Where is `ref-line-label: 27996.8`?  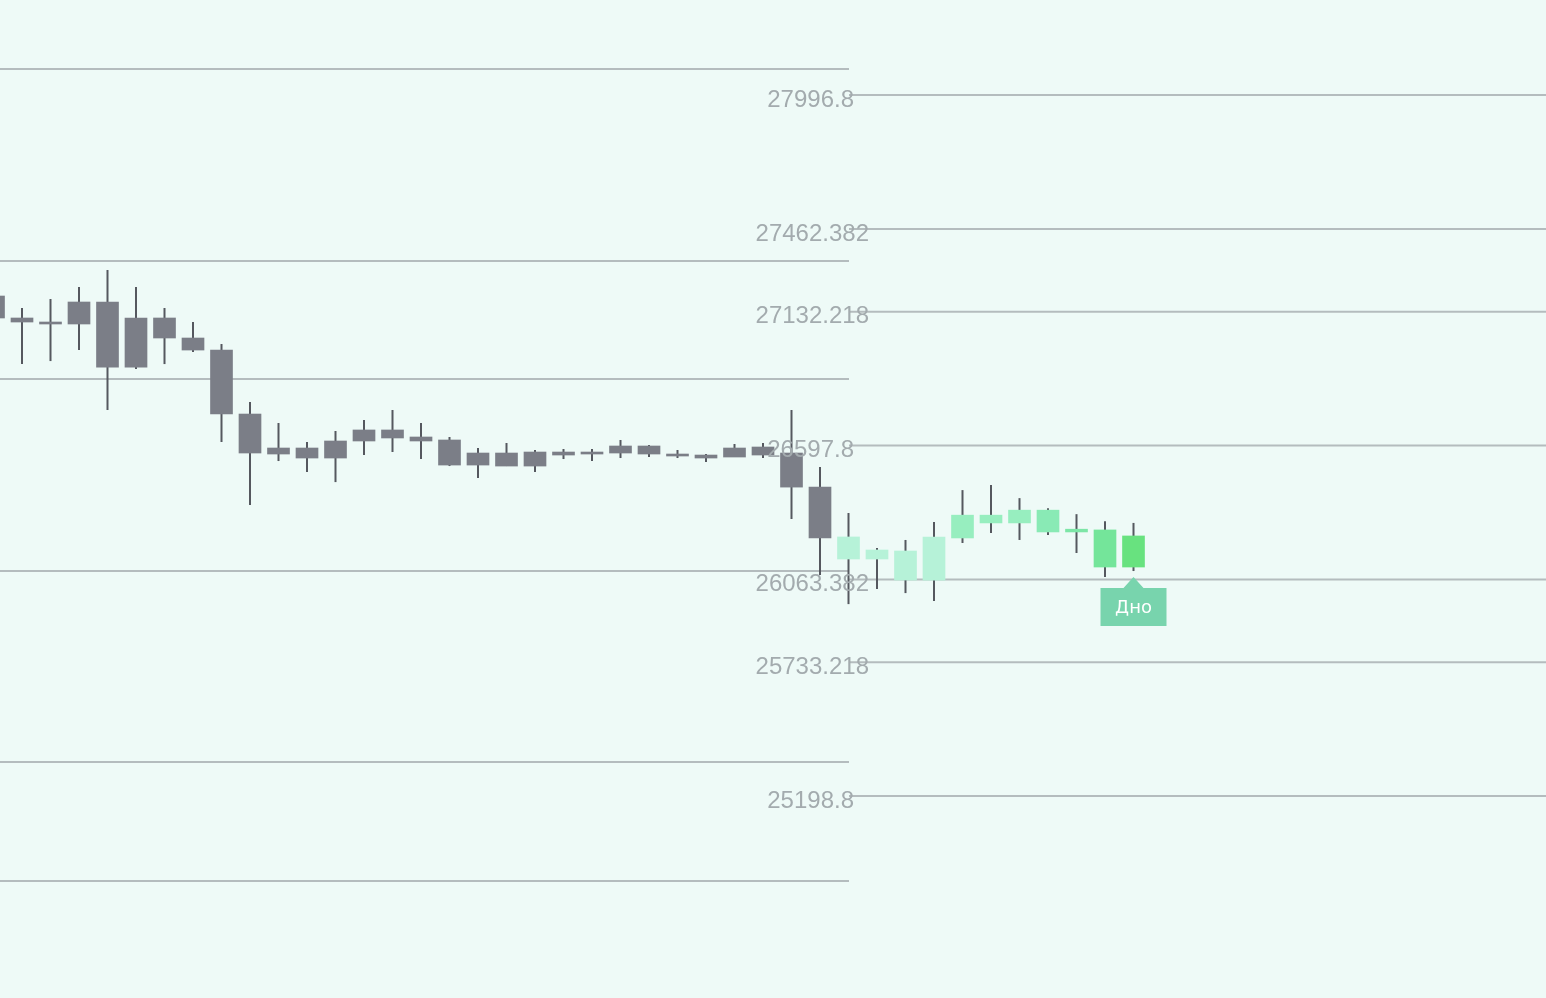
ref-line-label: 27996.8 is located at coordinates (810, 98).